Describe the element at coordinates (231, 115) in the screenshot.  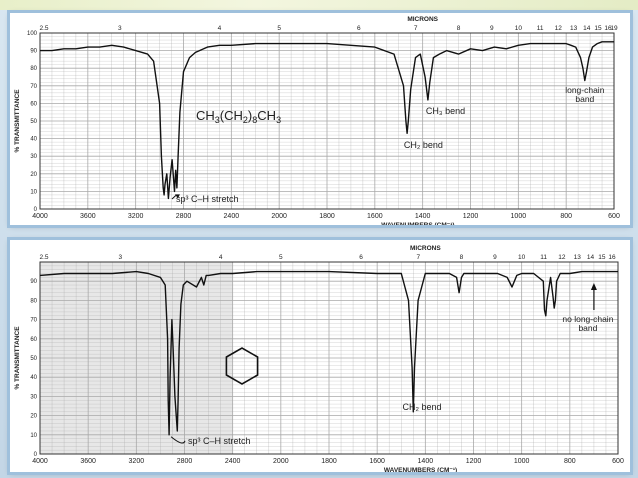
I see `formula-text: (CH` at that location.